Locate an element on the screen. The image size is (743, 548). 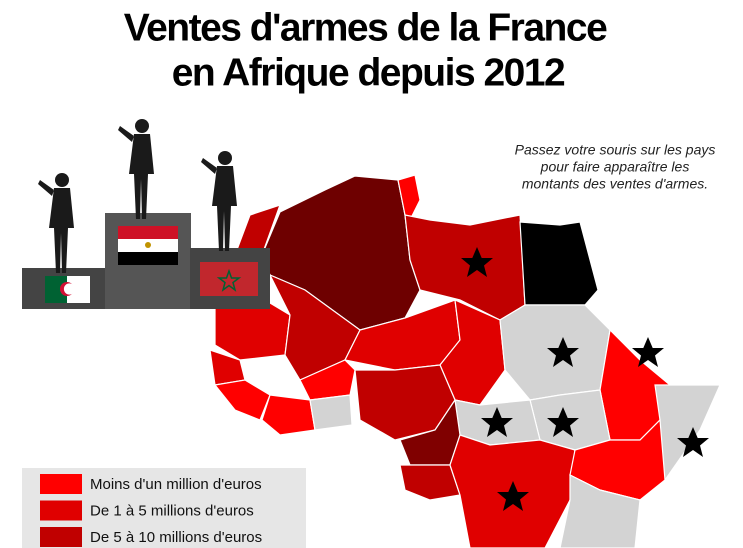
gabon-congo is located at coordinates (430, 482).